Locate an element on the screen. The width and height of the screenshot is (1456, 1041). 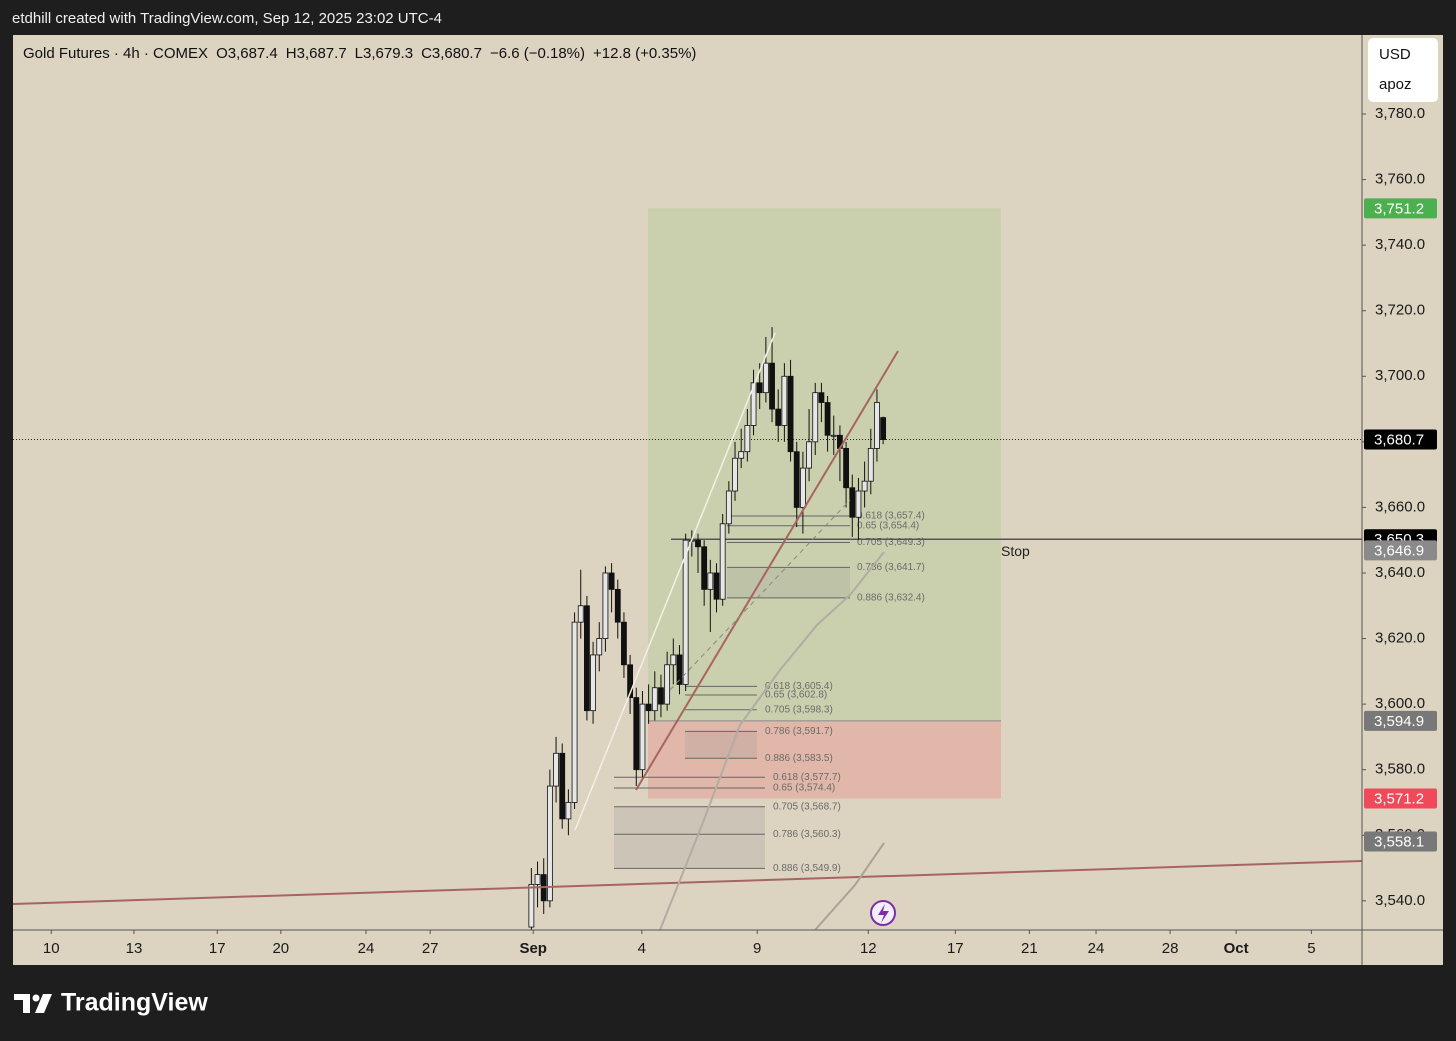
fib-label: 0.705 (3,598.3) is located at coordinates (799, 709).